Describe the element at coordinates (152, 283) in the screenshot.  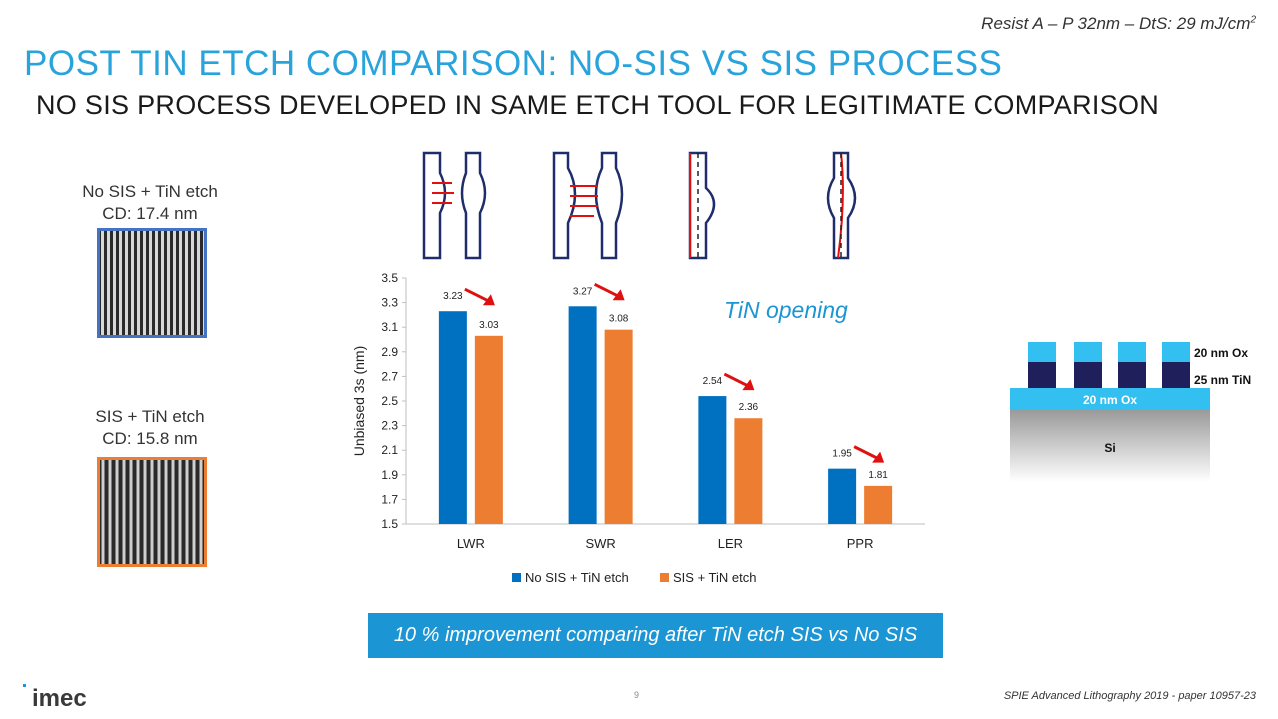
I see `sem-image-no-sis` at that location.